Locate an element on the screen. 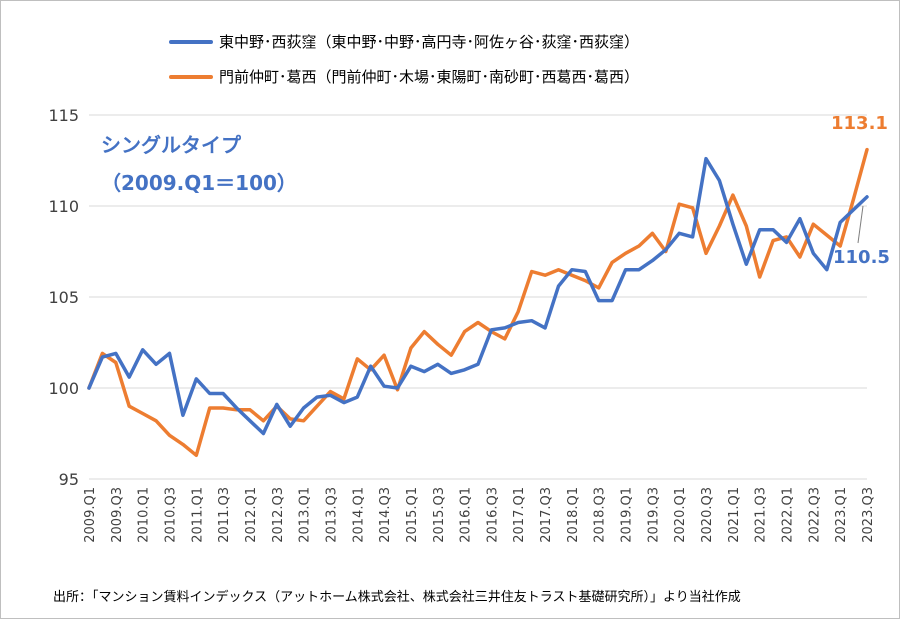  x-tick-label: 2015.Q3 is located at coordinates (439, 515).